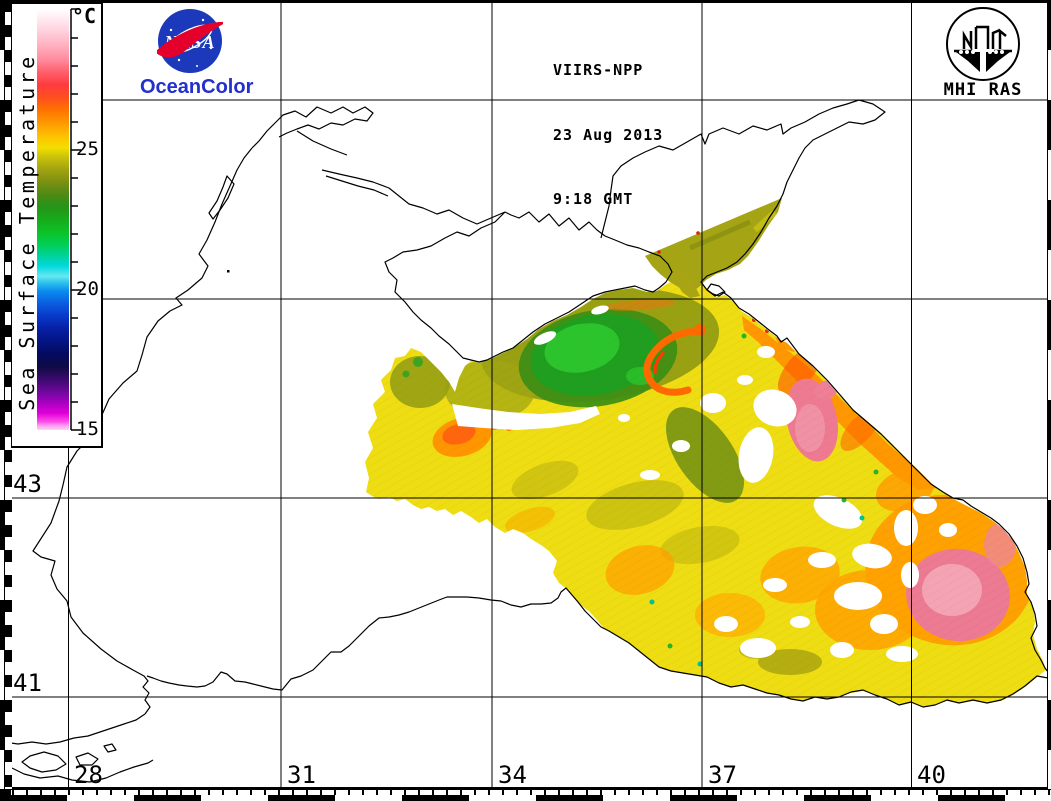 The width and height of the screenshot is (1051, 801). What do you see at coordinates (53, 219) in the screenshot?
I see `sst-gradient-bar` at bounding box center [53, 219].